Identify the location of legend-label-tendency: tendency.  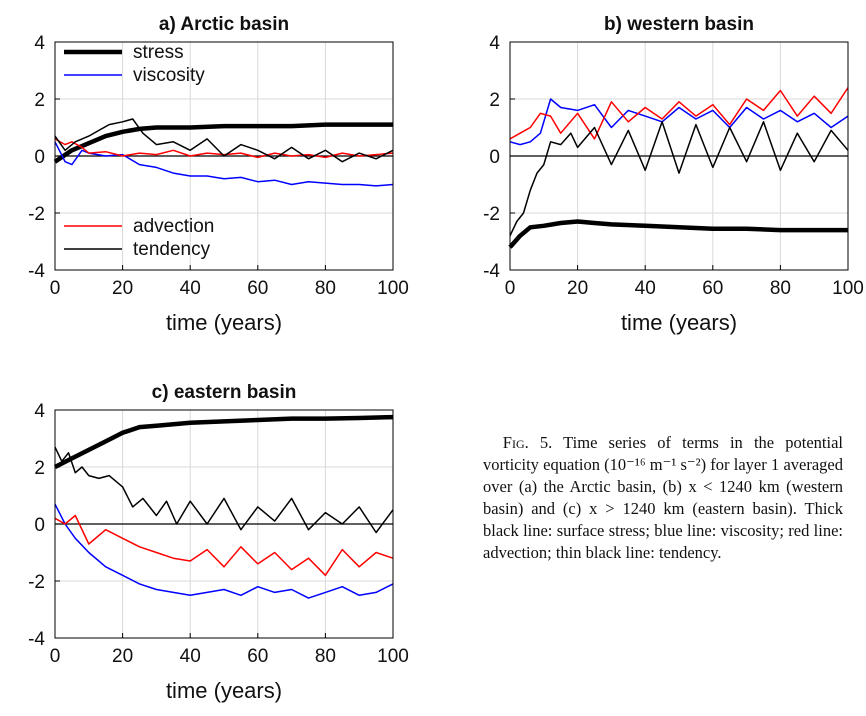
(172, 249).